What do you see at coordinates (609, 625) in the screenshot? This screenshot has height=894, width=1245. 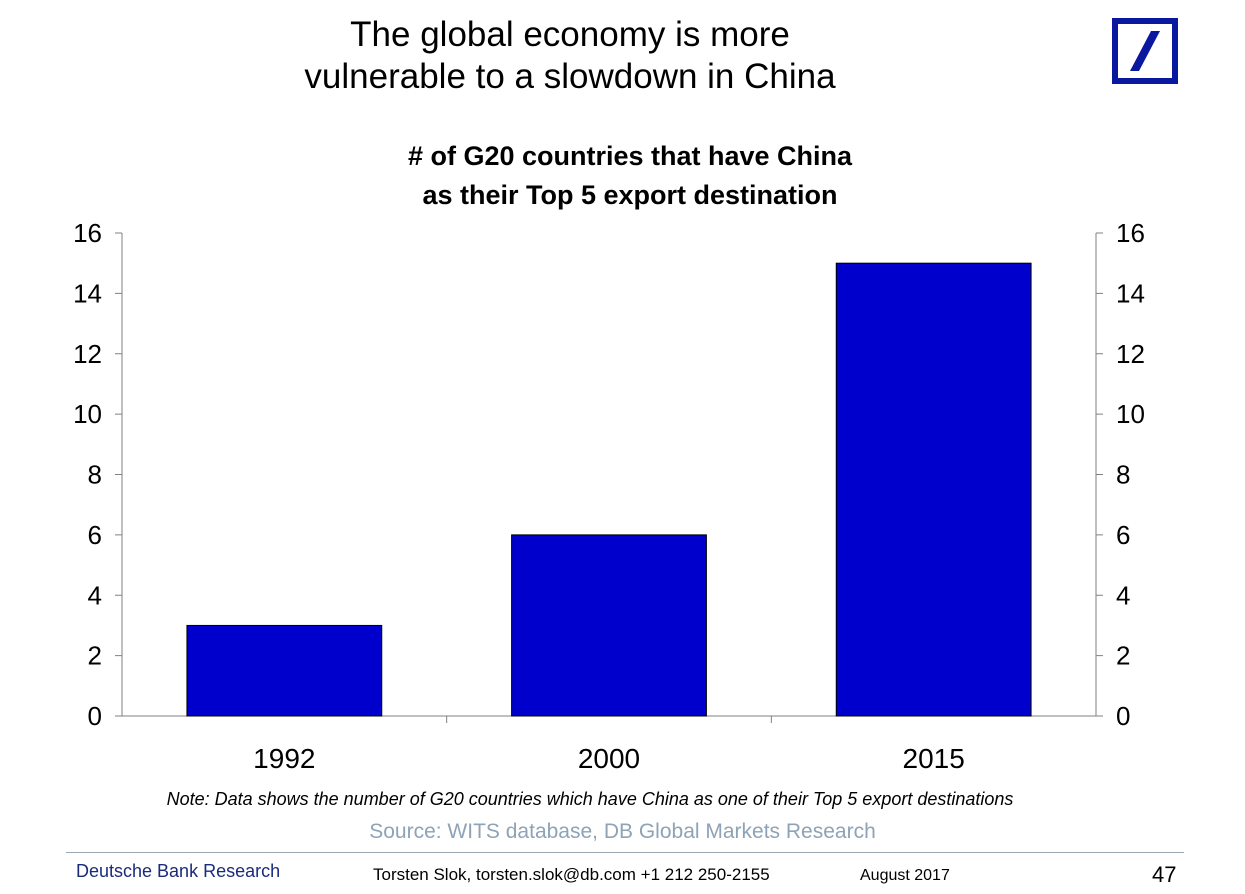 I see `bar-2000` at bounding box center [609, 625].